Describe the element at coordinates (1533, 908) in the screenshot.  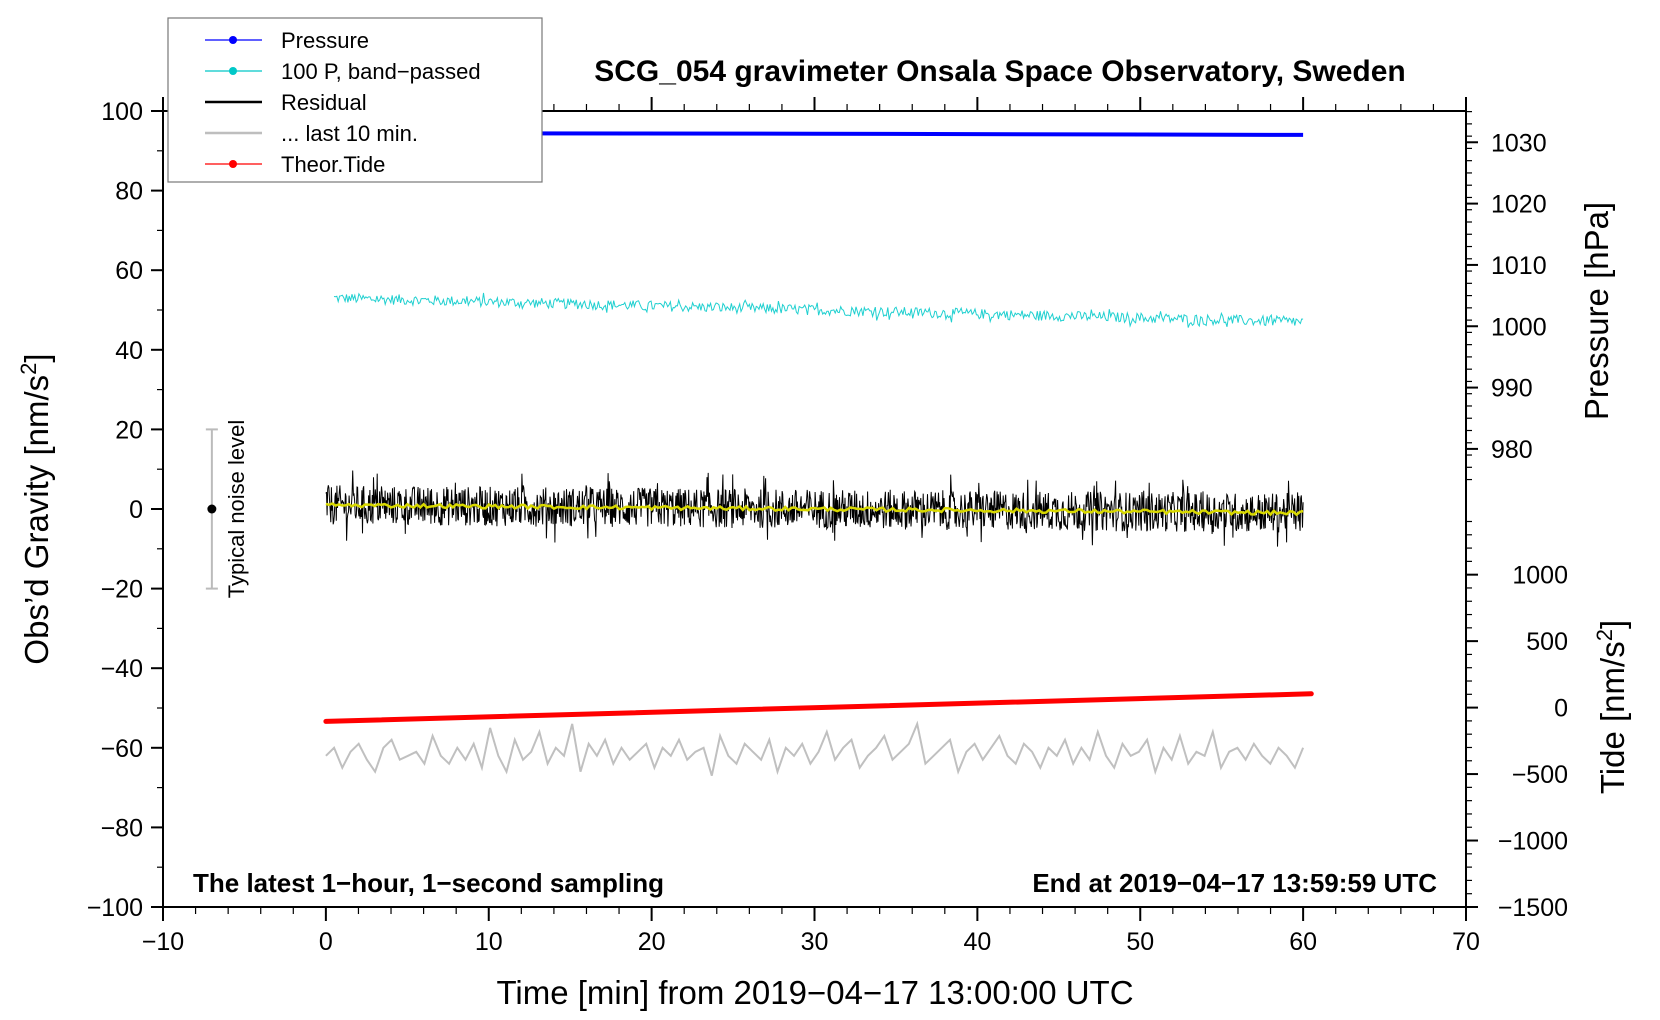
I see `tide-tick-label: −1500` at that location.